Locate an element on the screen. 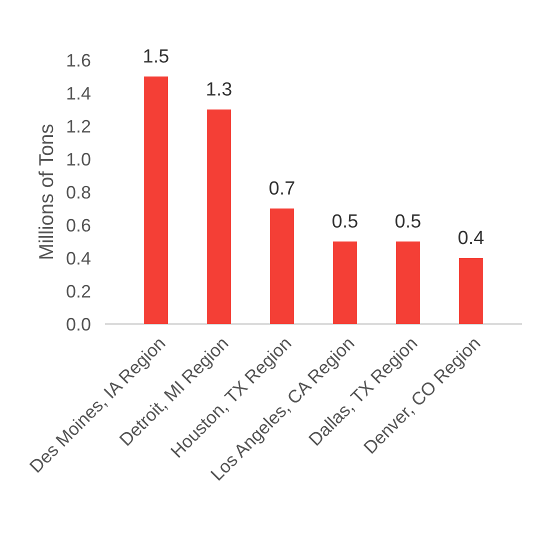 This screenshot has height=554, width=542. y-tick-label: 0.2 is located at coordinates (78, 291).